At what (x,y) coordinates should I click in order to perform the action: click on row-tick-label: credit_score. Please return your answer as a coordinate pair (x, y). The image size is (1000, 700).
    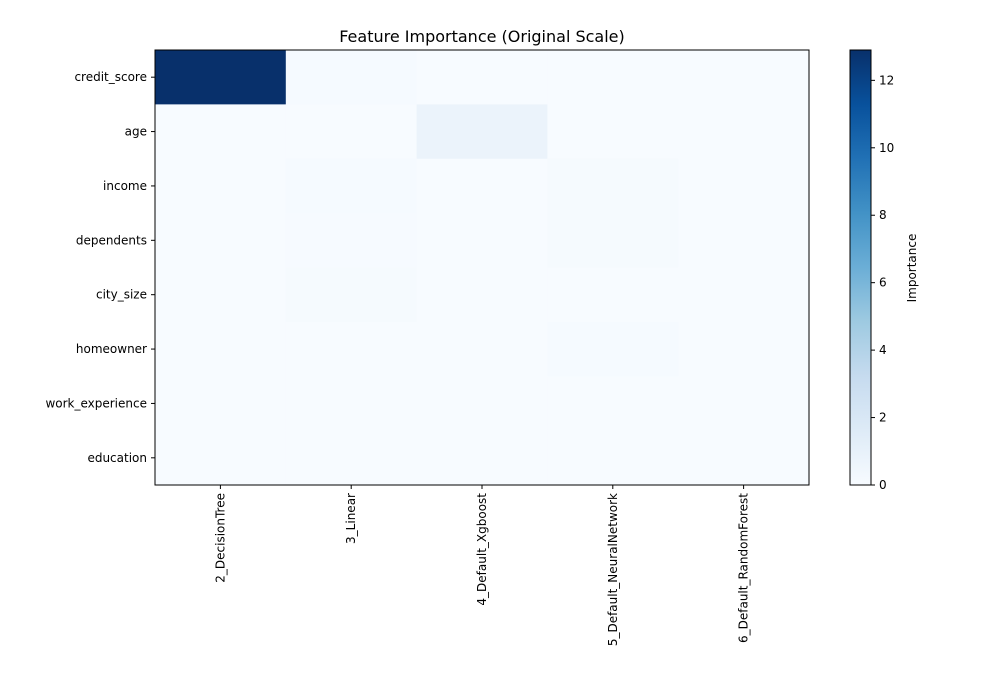
    Looking at the image, I should click on (110, 77).